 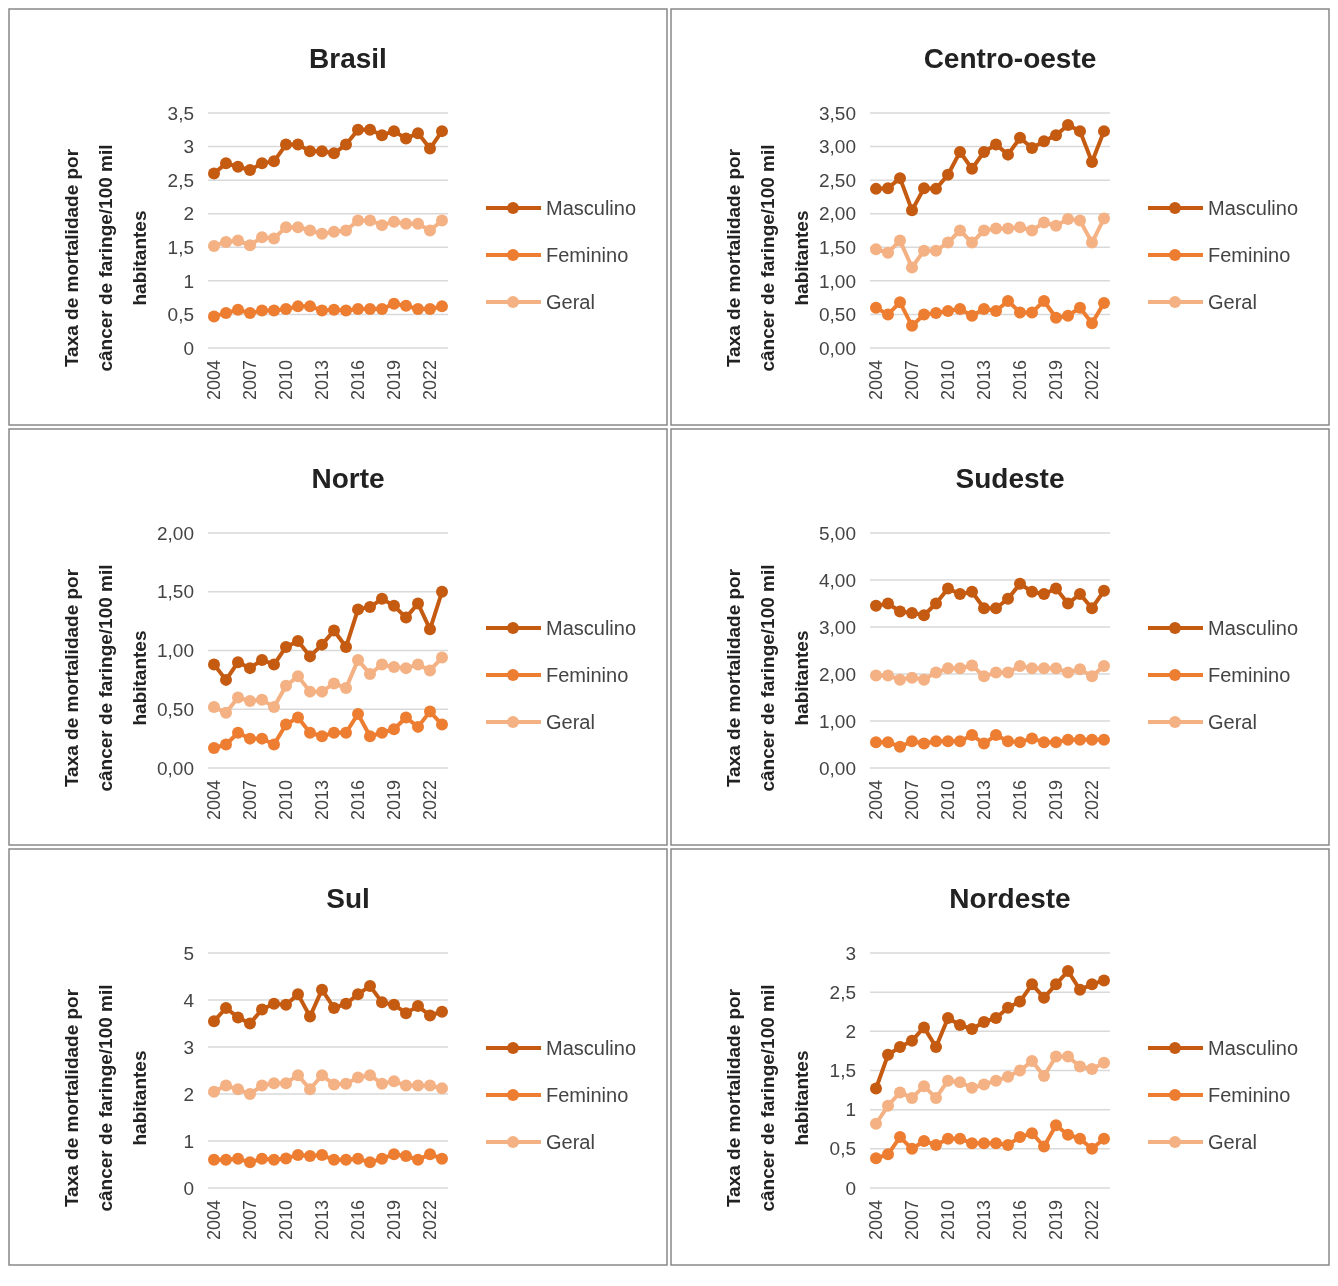 I want to click on x-tick-label: 2013, so click(x=984, y=380).